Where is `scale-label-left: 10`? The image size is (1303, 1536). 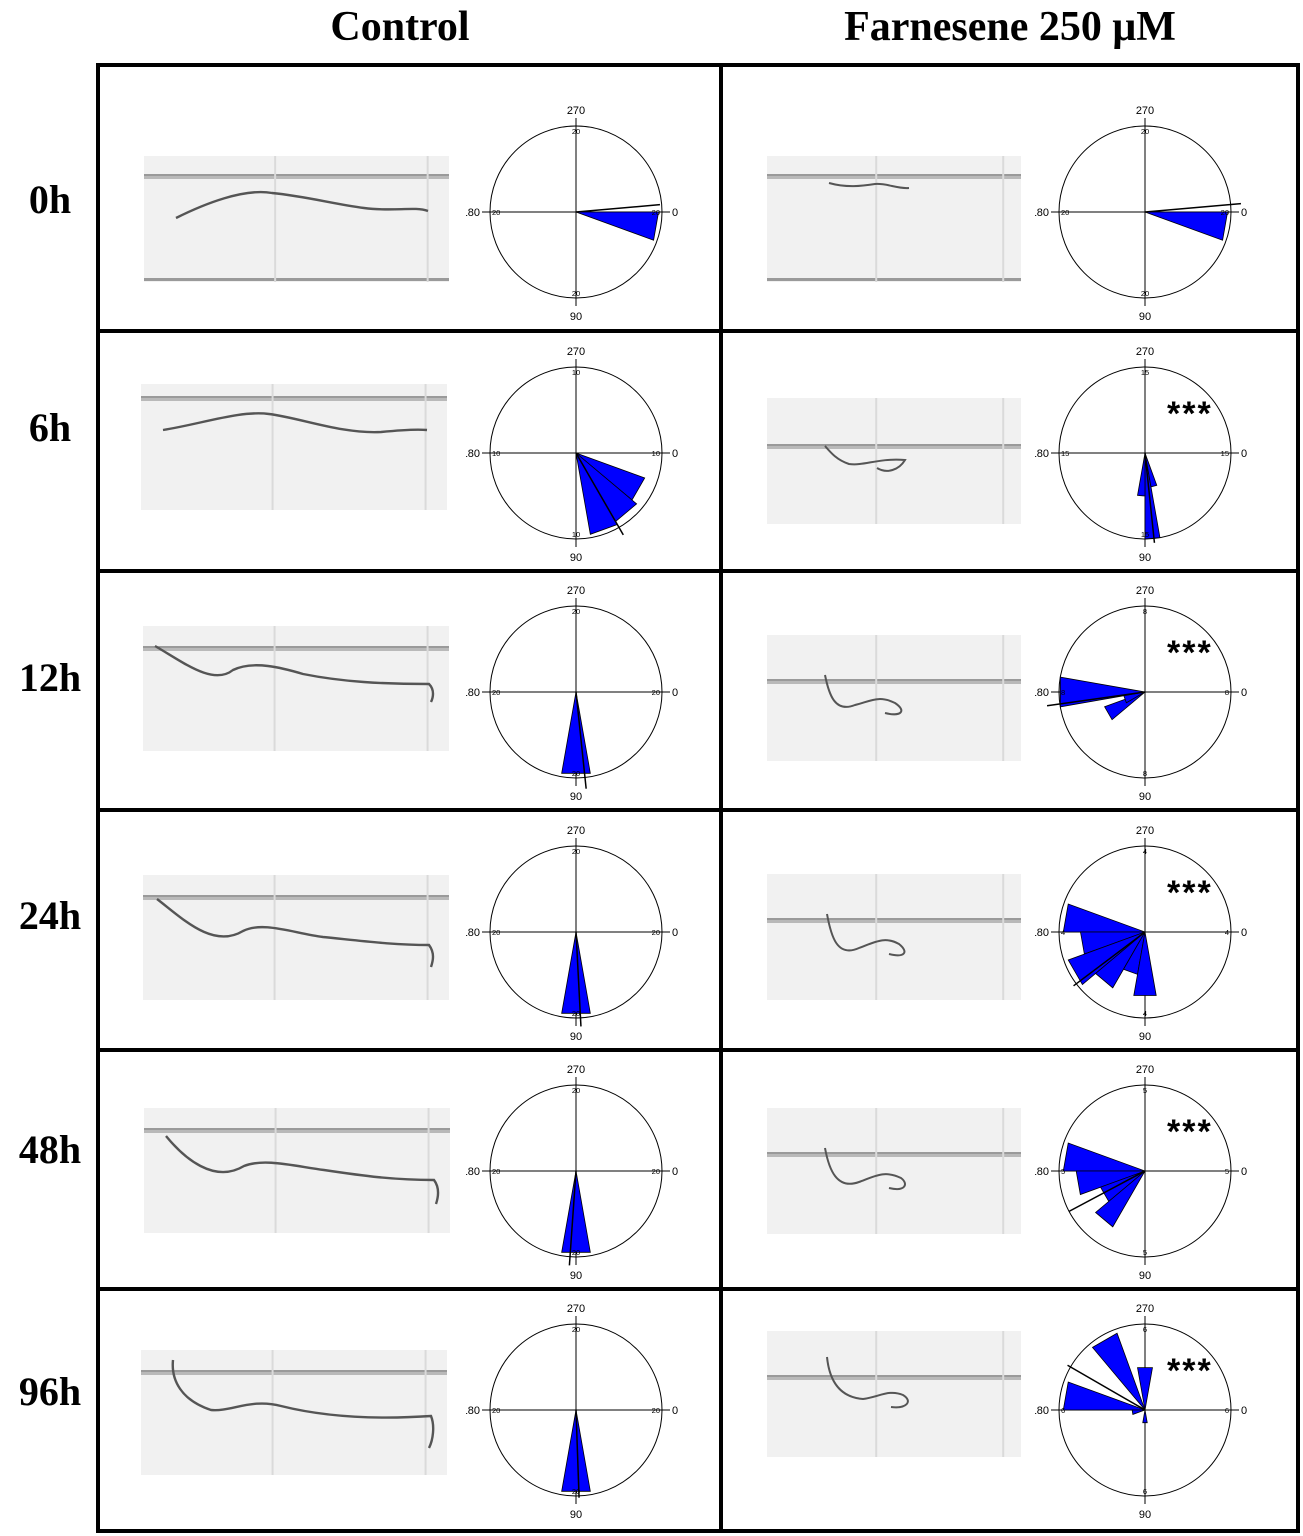 scale-label-left: 10 is located at coordinates (496, 453).